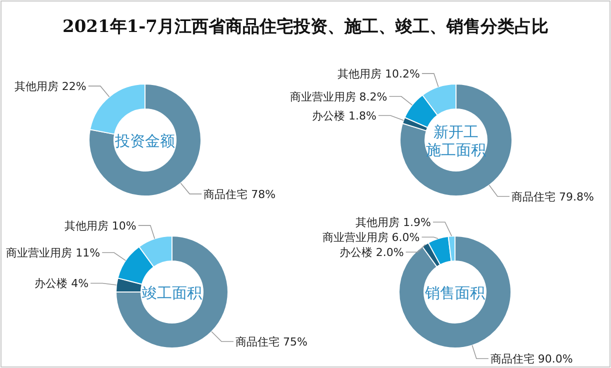 This screenshot has width=611, height=368. Describe the element at coordinates (305, 27) in the screenshot. I see `text: 2021年1-7月江西省商品住宅投资、施工、竣工、销售分类占比` at that location.